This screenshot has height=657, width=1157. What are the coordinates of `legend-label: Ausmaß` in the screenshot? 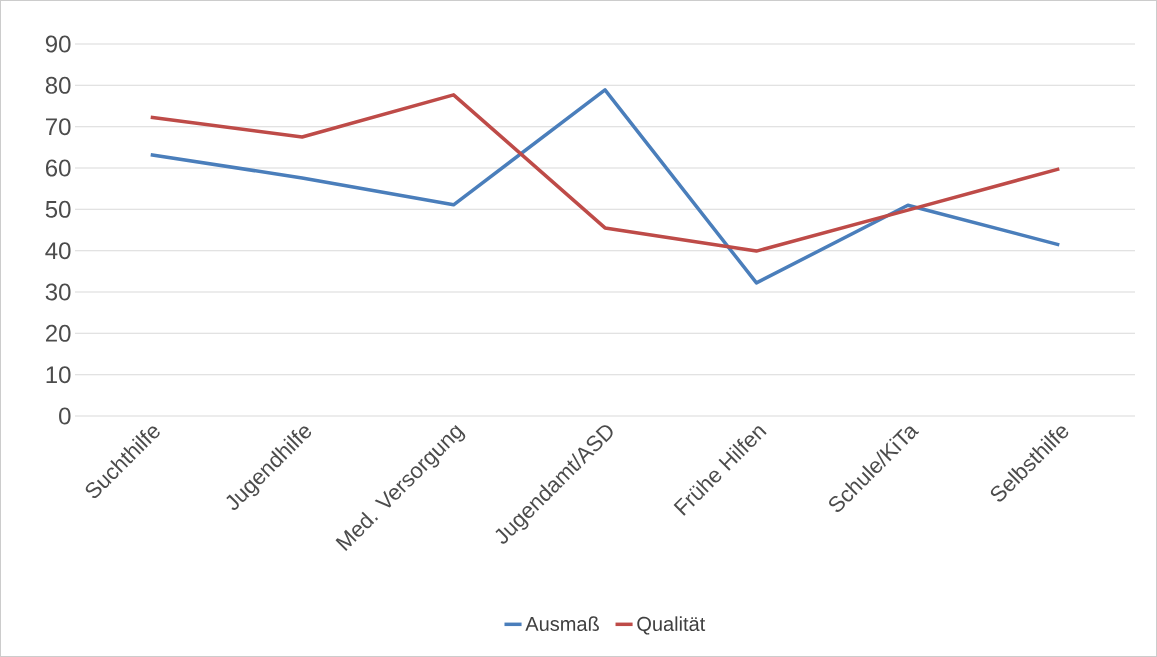 It's located at (562, 624).